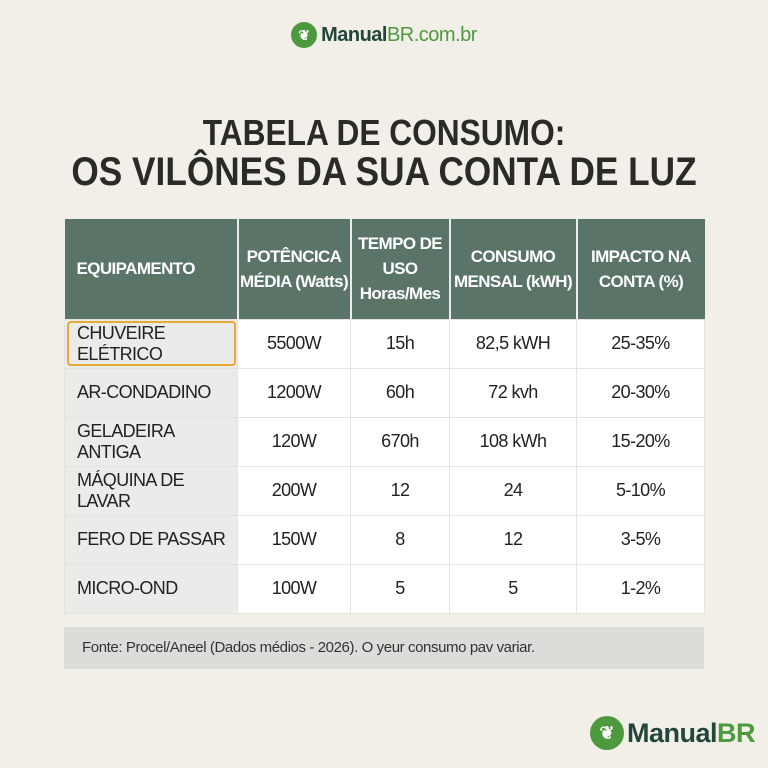 The height and width of the screenshot is (768, 768). Describe the element at coordinates (512, 269) in the screenshot. I see `column-header: CONSUMO MENSAL (kWH)` at that location.